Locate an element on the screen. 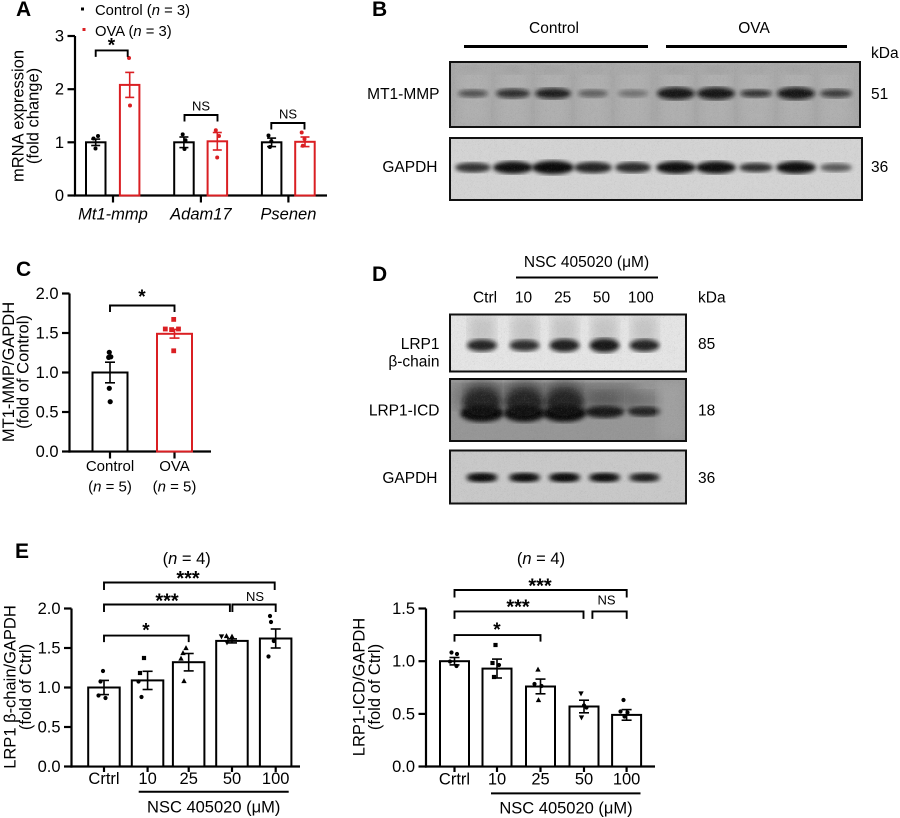  svg-text: LRP1-ICD is located at coordinates (404, 411).